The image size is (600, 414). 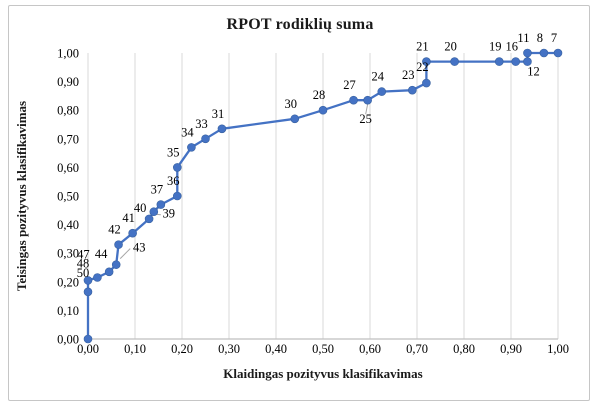 What do you see at coordinates (495, 47) in the screenshot?
I see `data-point-label: 19` at bounding box center [495, 47].